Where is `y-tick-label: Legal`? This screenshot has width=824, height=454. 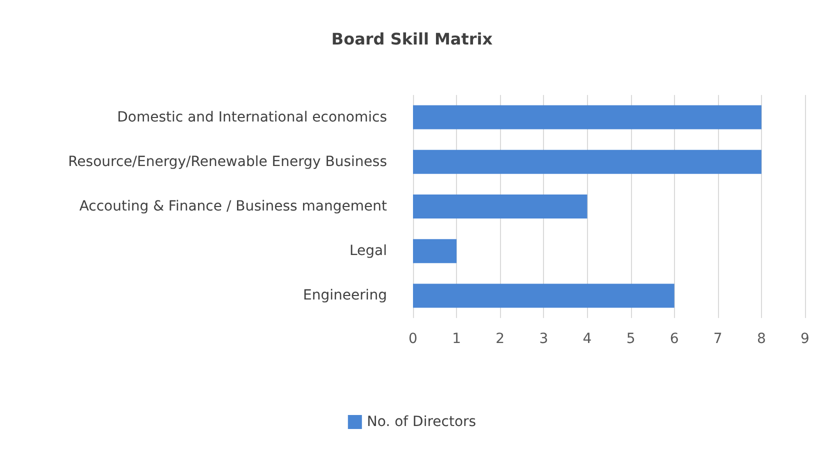 y-tick-label: Legal is located at coordinates (368, 251).